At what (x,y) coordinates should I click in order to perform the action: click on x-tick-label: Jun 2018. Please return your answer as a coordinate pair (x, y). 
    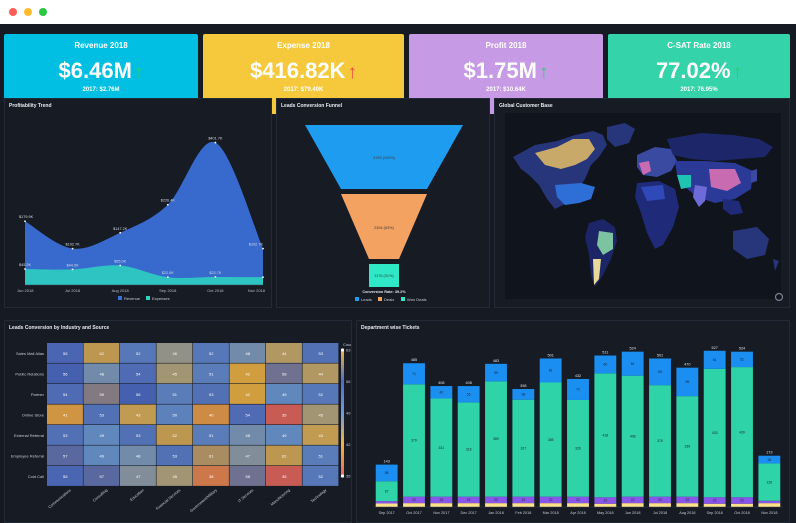
    Looking at the image, I should click on (633, 513).